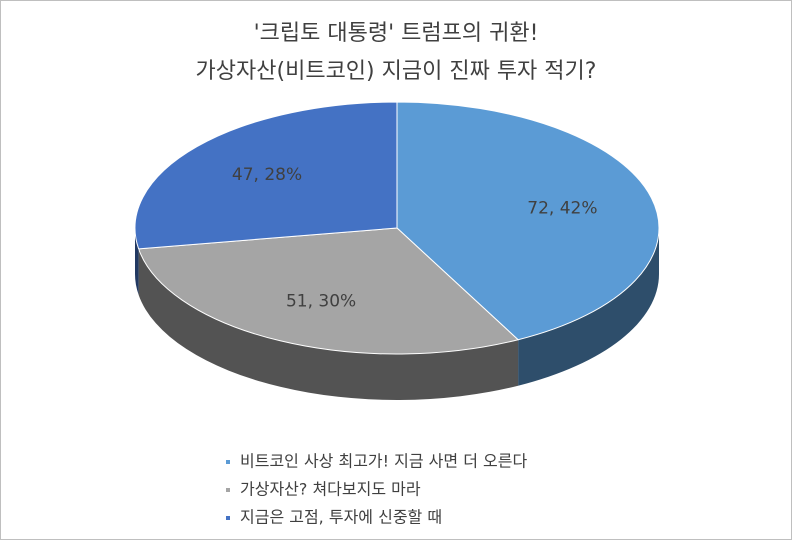 This screenshot has width=792, height=540. What do you see at coordinates (321, 301) in the screenshot?
I see `data-label: 51, 30%` at bounding box center [321, 301].